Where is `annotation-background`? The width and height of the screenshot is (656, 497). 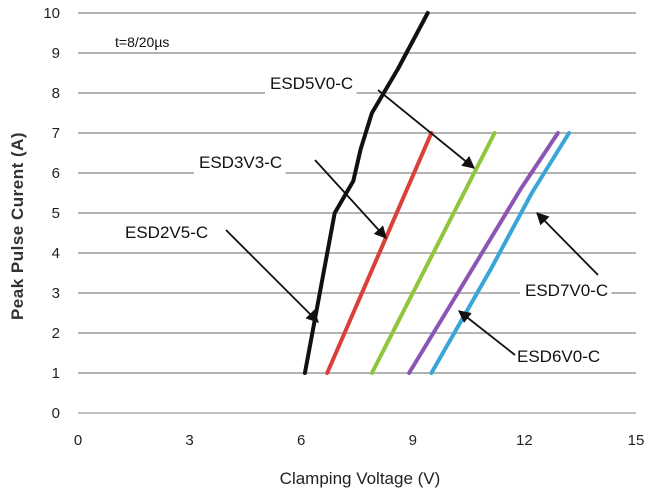 annotation-background is located at coordinates (163, 41).